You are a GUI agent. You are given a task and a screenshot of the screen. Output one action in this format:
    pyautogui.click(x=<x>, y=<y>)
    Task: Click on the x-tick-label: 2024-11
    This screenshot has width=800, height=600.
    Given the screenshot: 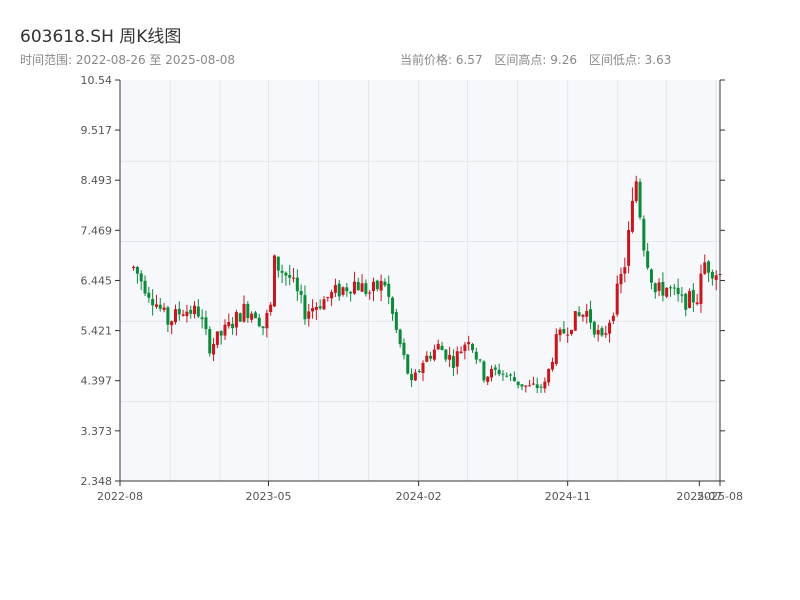 What is the action you would take?
    pyautogui.click(x=568, y=496)
    